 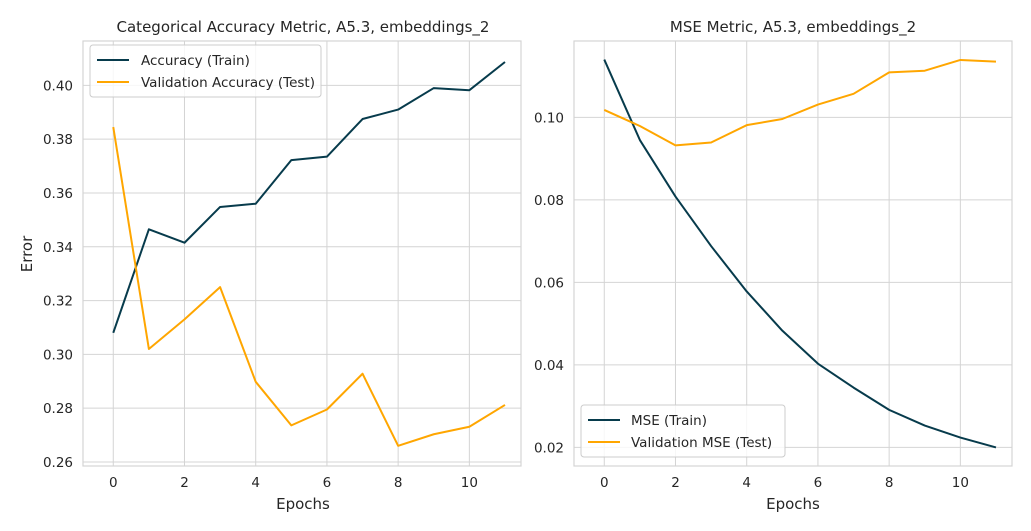 What do you see at coordinates (960, 483) in the screenshot?
I see `mse-x-tick-label: 10` at bounding box center [960, 483].